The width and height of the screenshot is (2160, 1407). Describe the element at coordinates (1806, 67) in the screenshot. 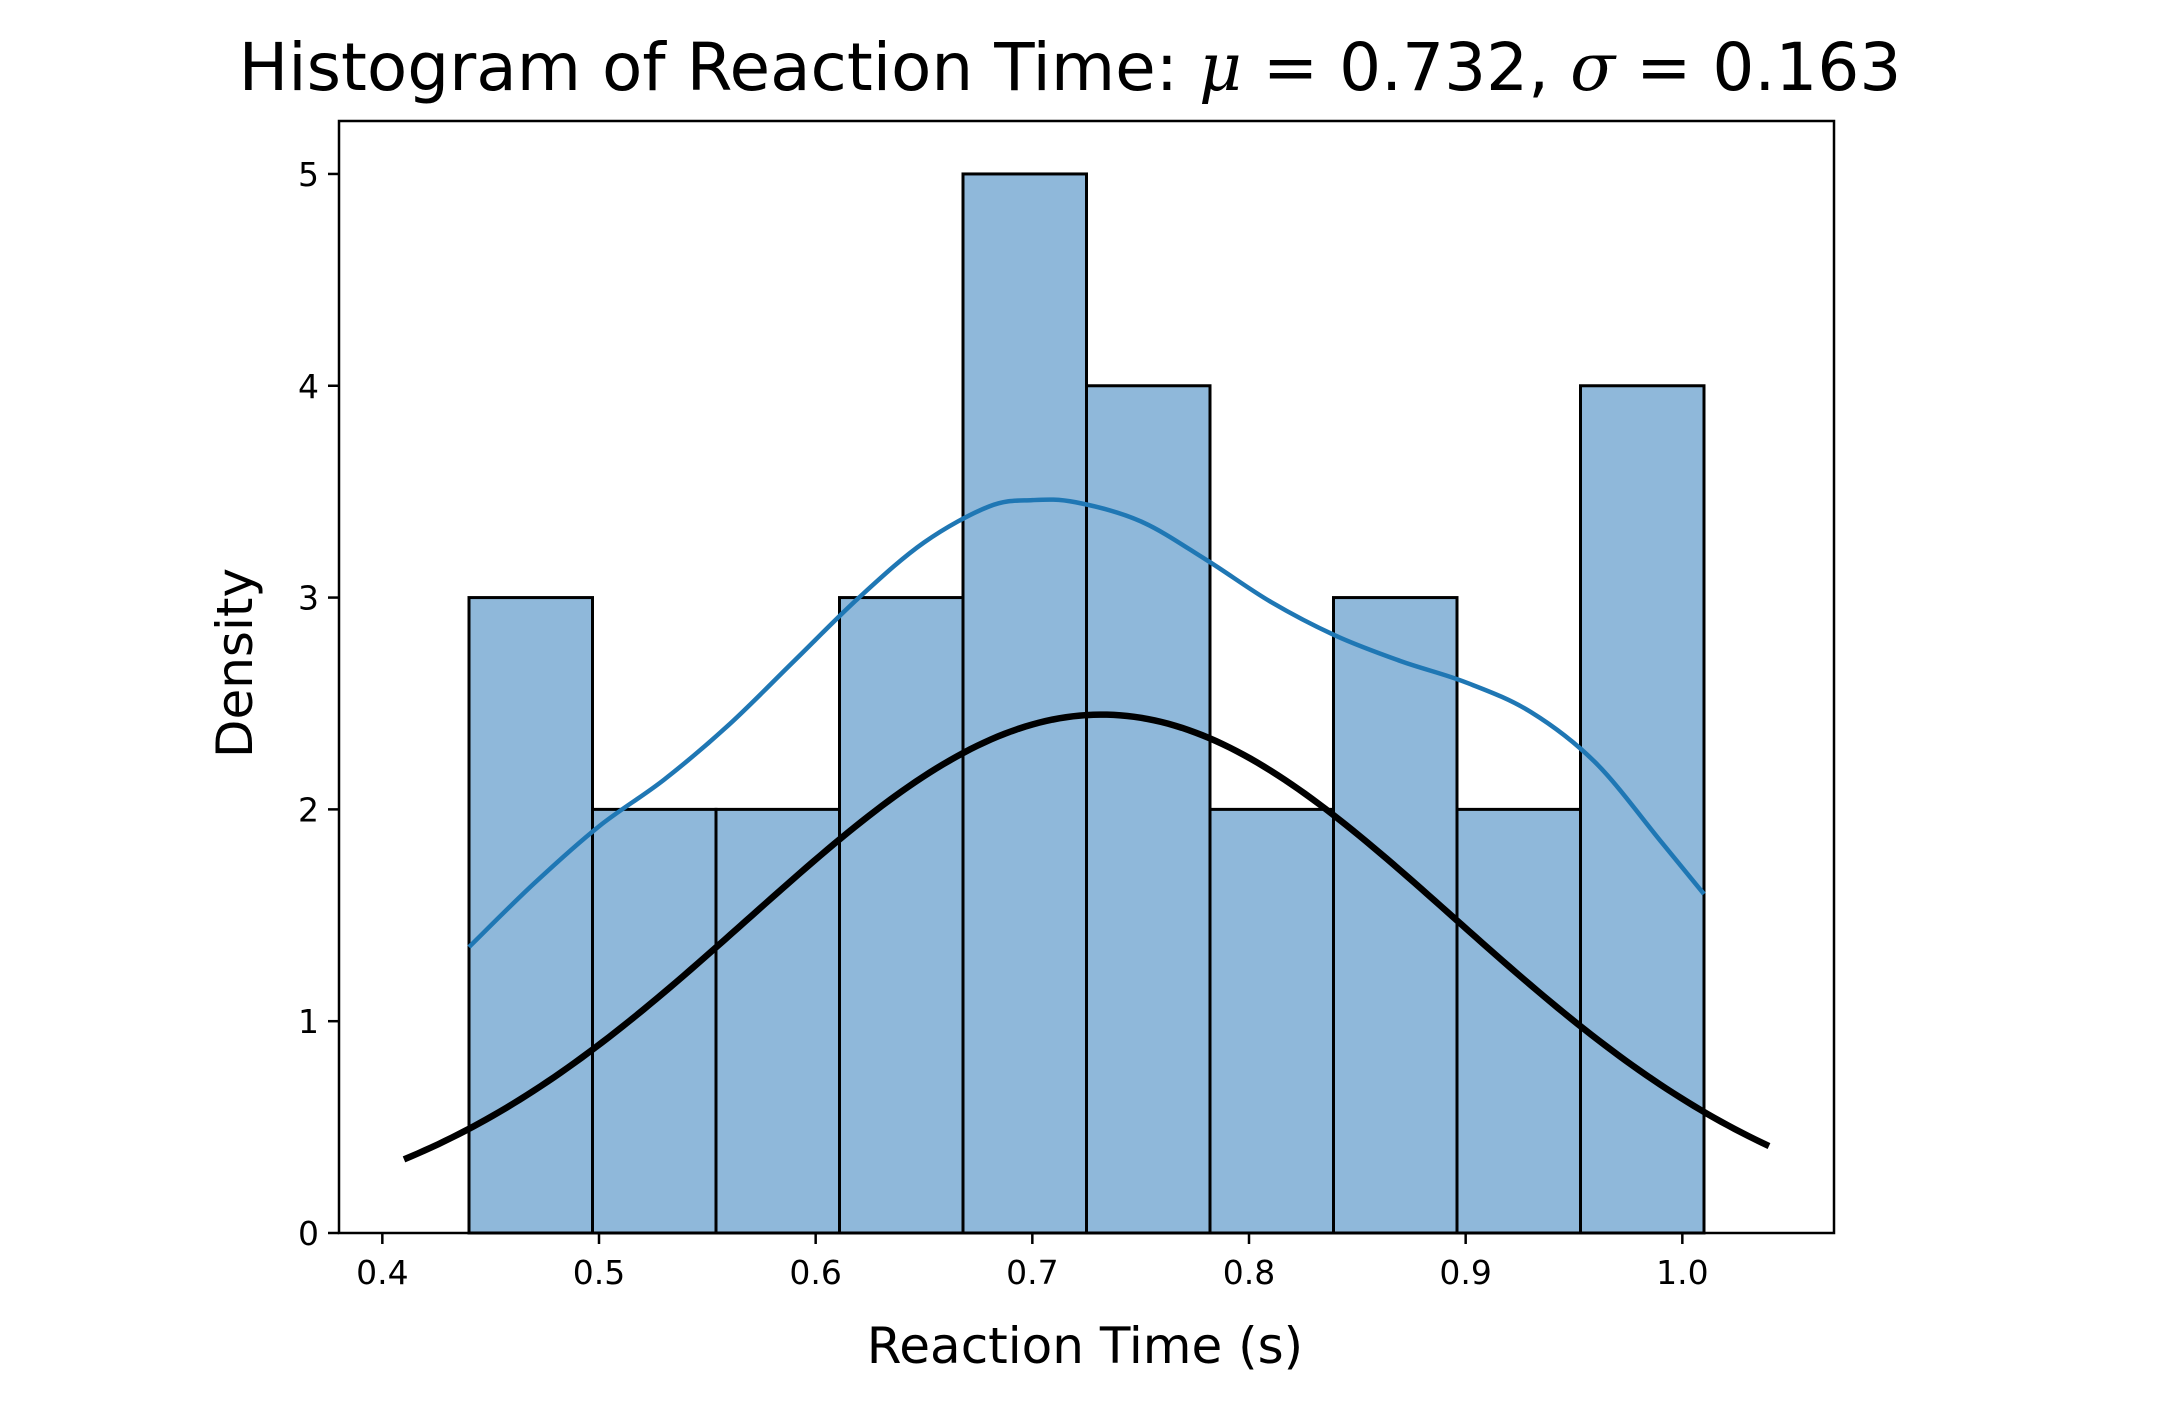

I see `sigma-value: 0.163` at that location.